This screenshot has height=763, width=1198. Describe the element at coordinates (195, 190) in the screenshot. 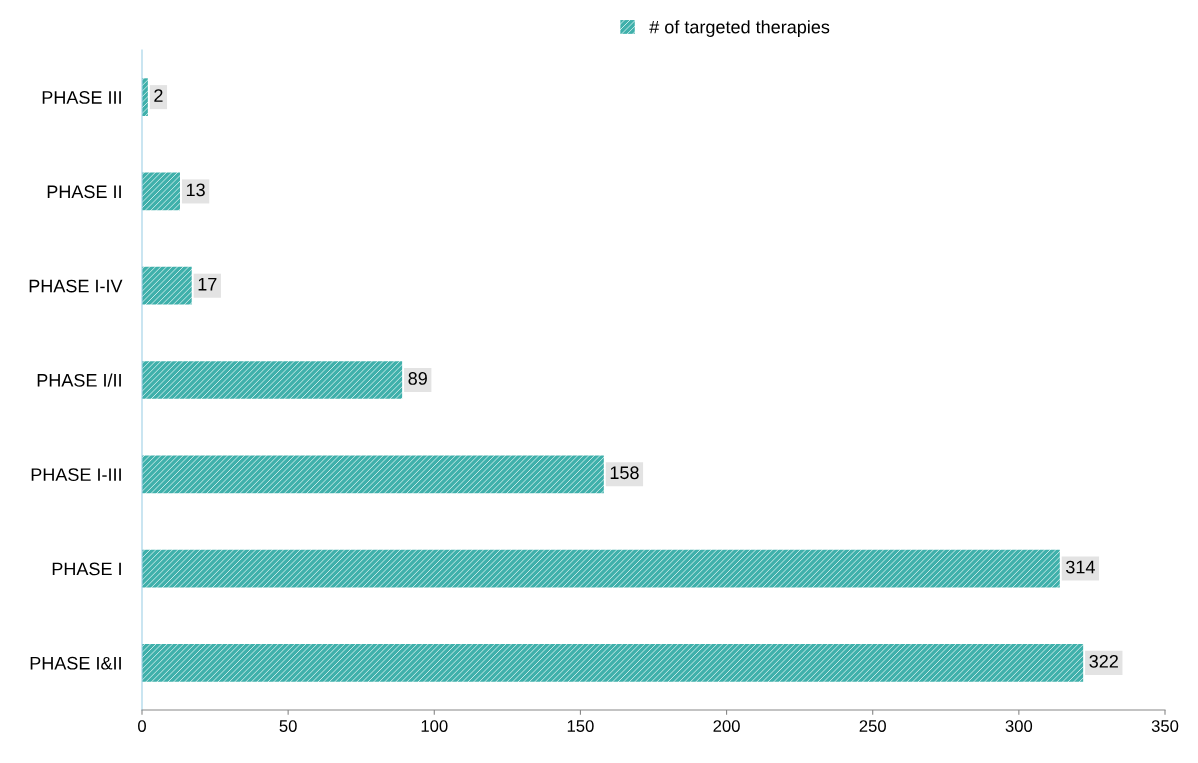

I see `data-label: 13` at that location.